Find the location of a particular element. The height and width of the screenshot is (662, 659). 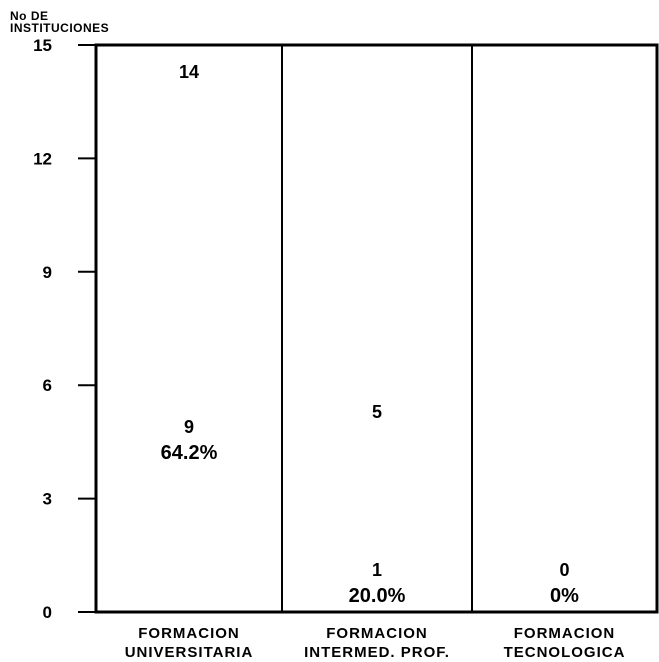

subset-percent-label-3: 0% is located at coordinates (564, 596).